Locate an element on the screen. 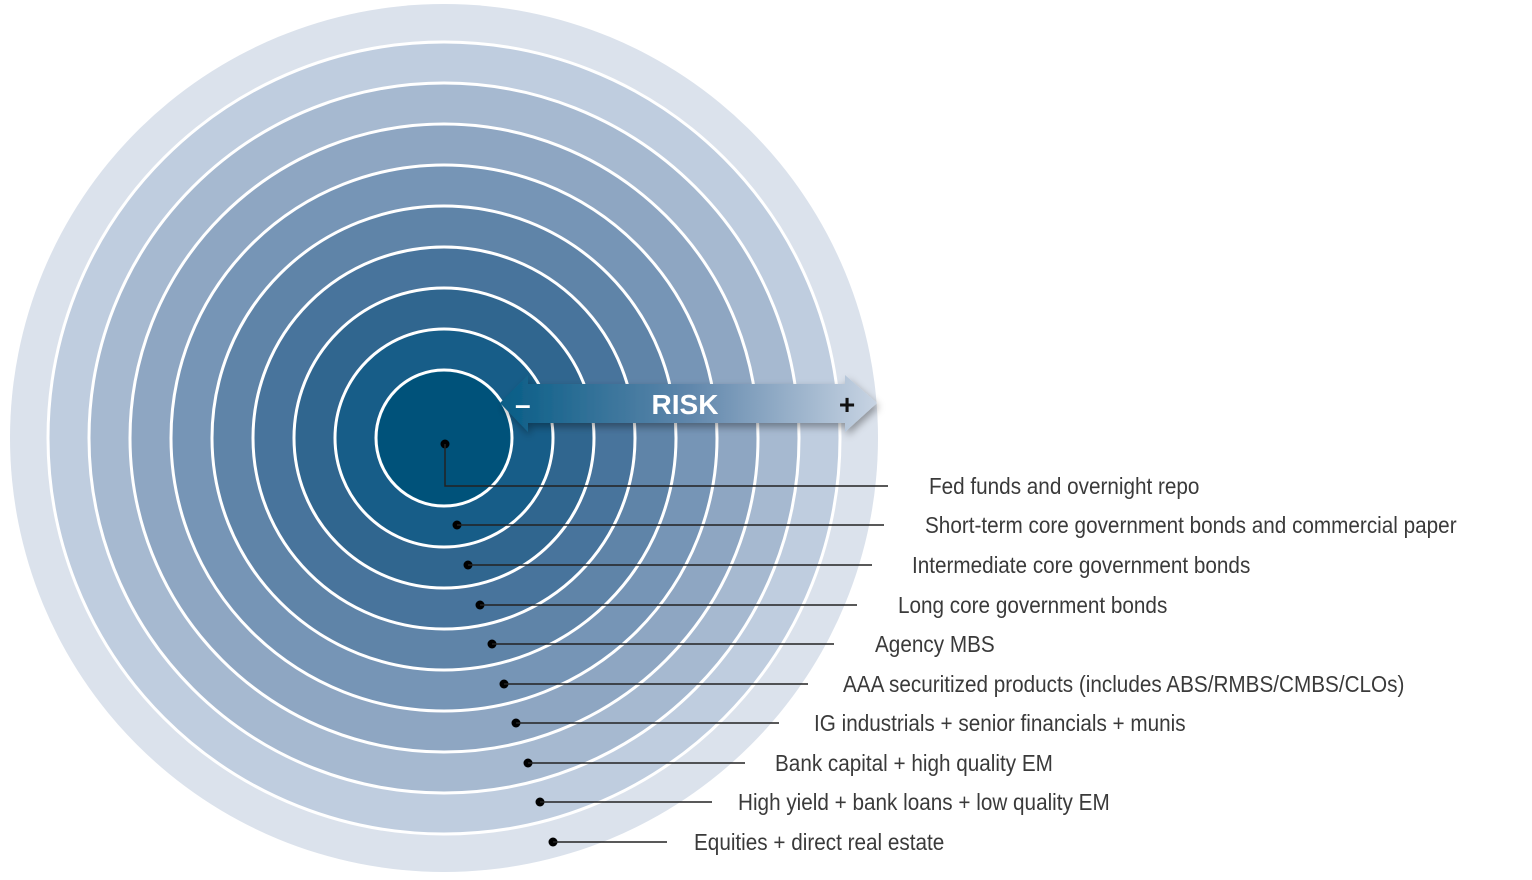 Image resolution: width=1532 pixels, height=880 pixels. callout-label: Equities + direct real estate is located at coordinates (819, 842).